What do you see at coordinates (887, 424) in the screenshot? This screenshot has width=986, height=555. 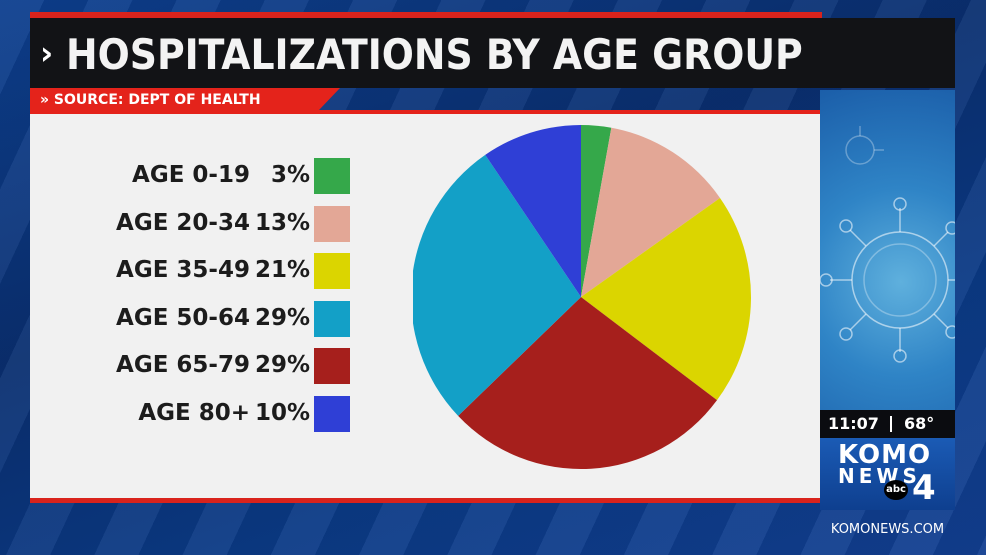 I see `ticker-bar: 11:07 68°` at bounding box center [887, 424].